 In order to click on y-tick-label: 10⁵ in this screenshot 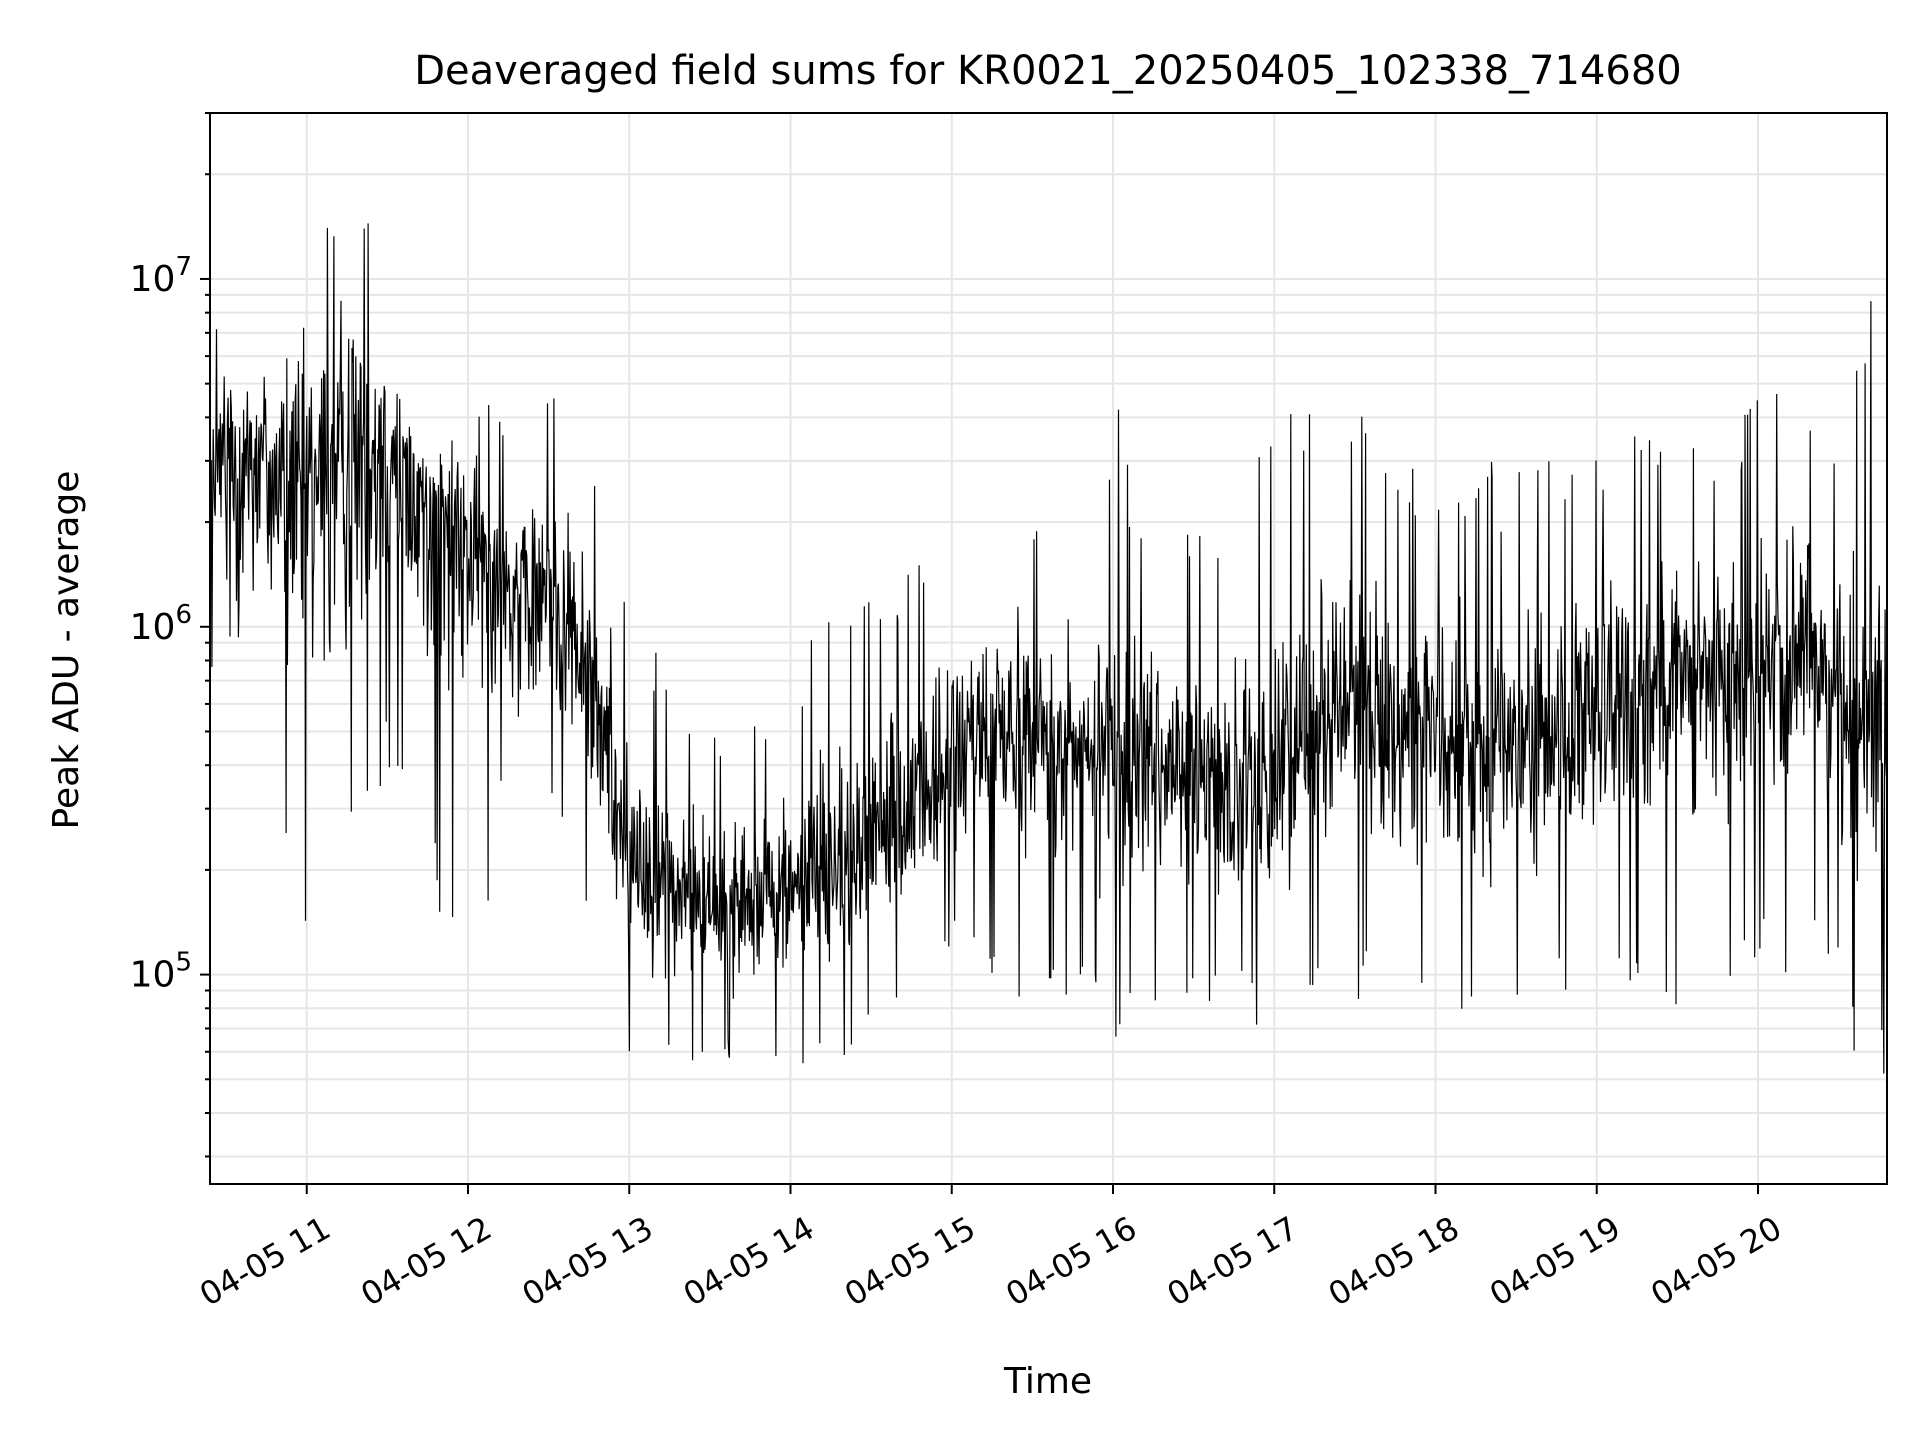, I will do `click(161, 972)`.